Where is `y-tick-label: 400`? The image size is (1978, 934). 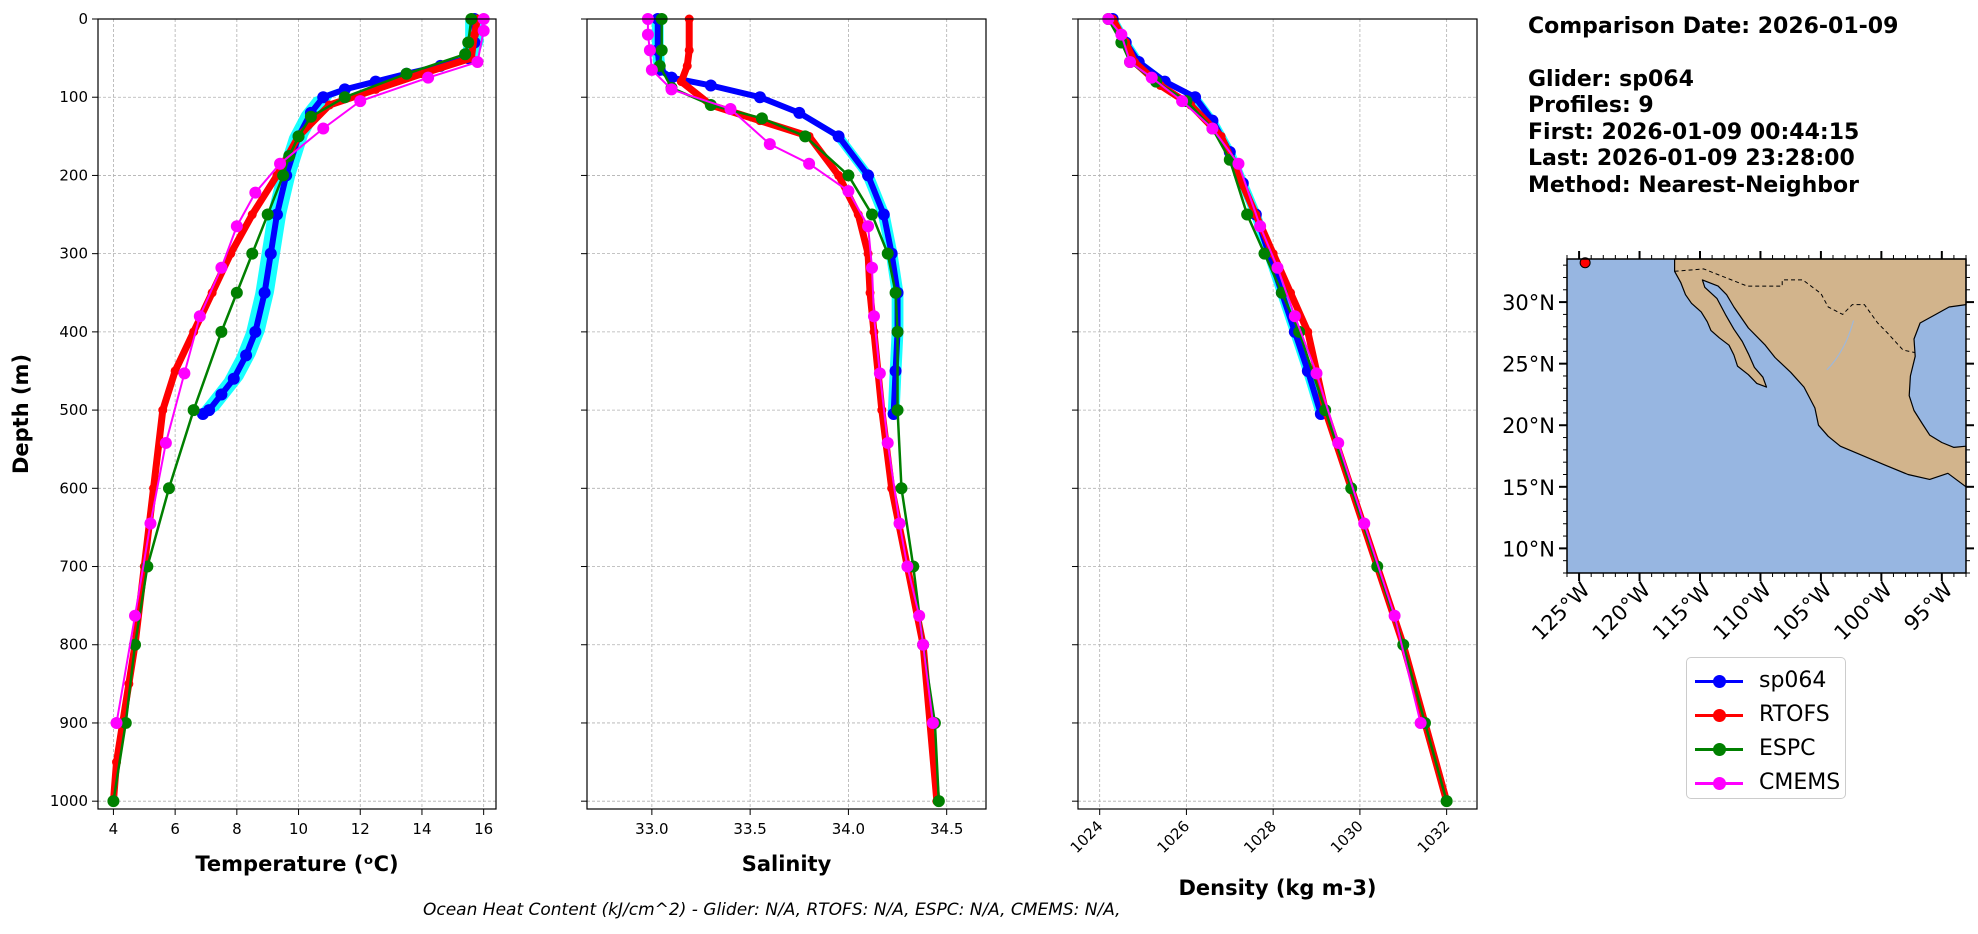 y-tick-label: 400 is located at coordinates (73, 332).